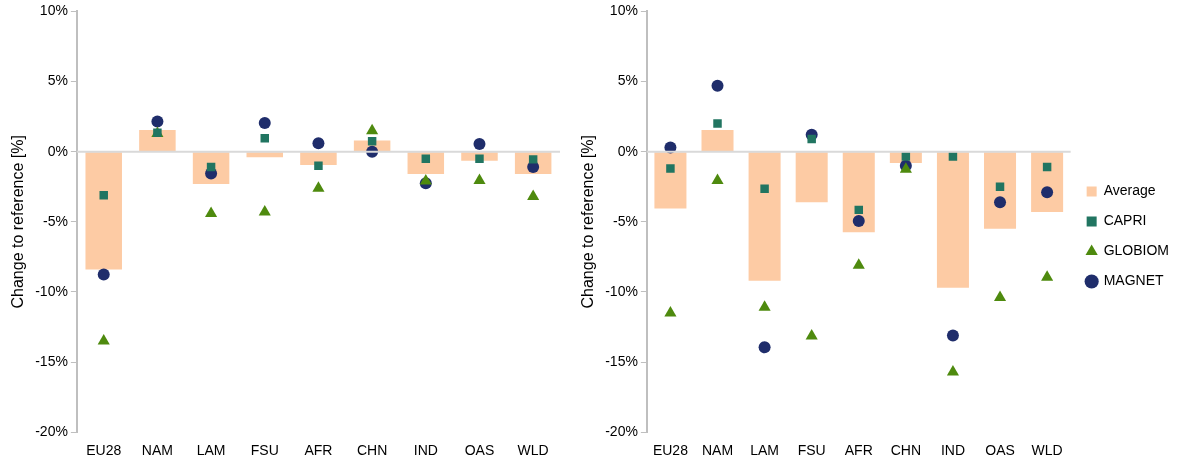 This screenshot has height=468, width=1189. Describe the element at coordinates (1136, 250) in the screenshot. I see `legend-label: GLOBIOM` at that location.